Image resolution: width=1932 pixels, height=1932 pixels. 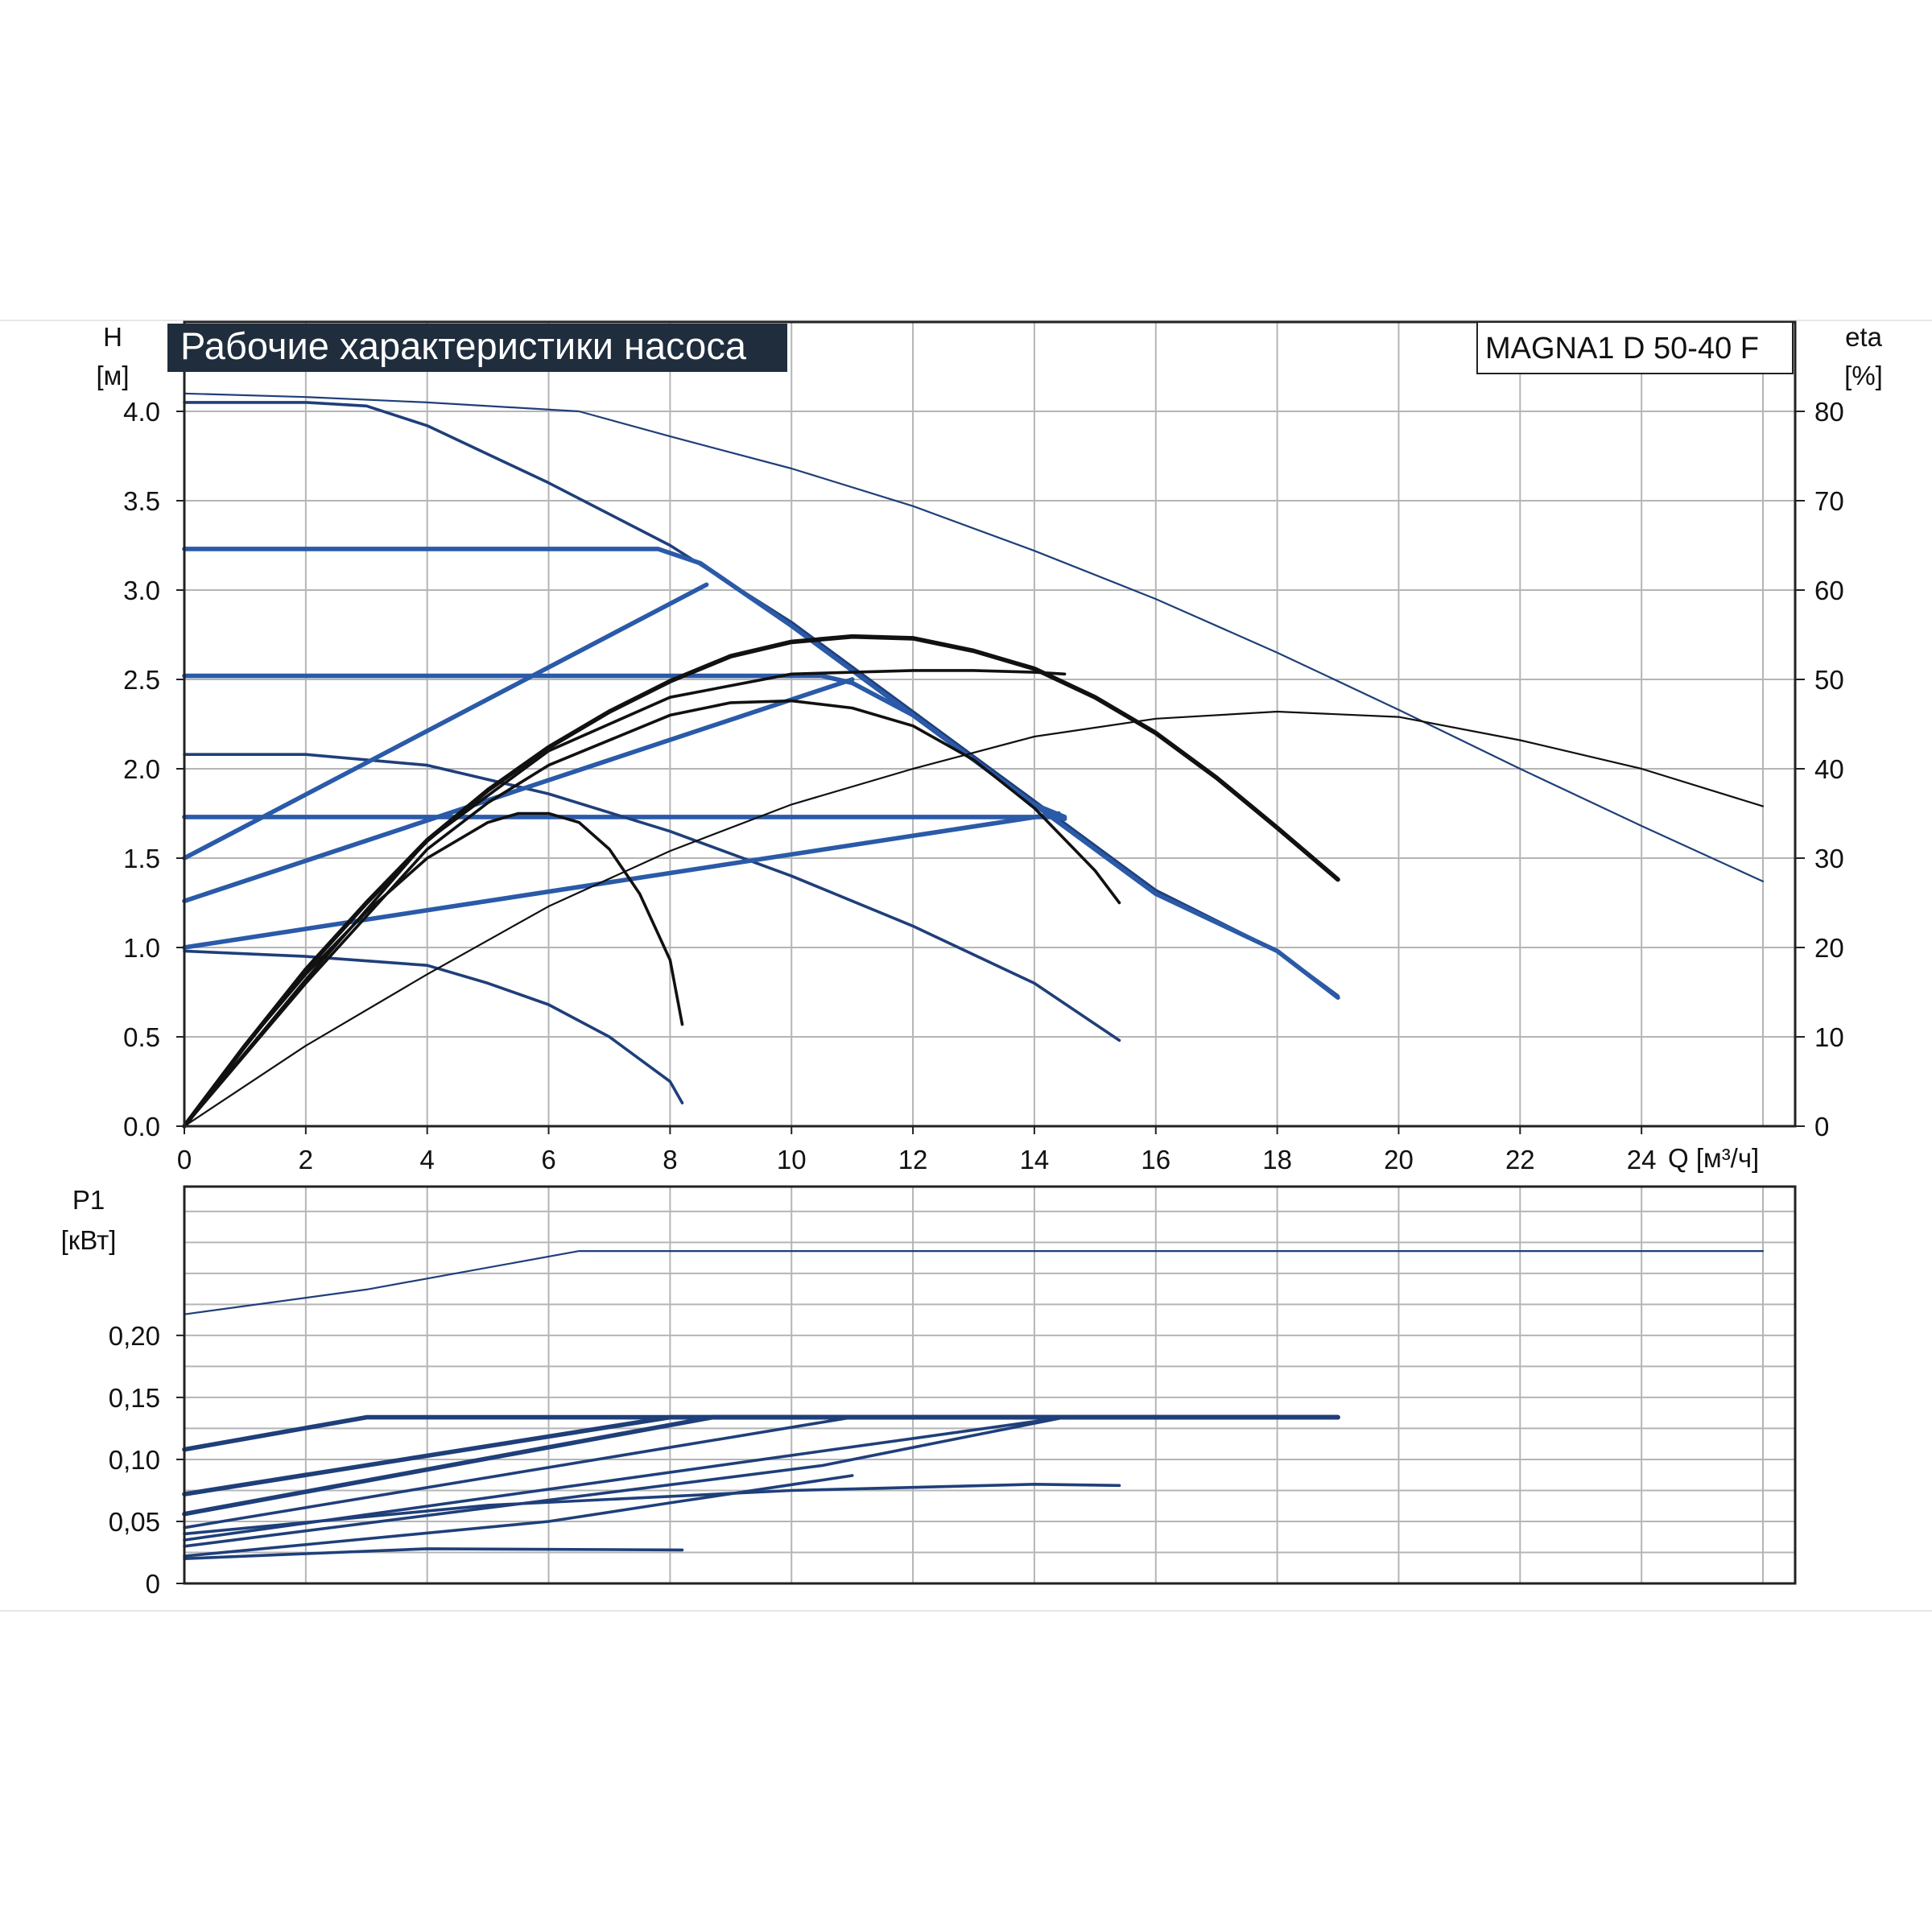 What do you see at coordinates (1520, 1159) in the screenshot?
I see `head-x-tick-label: 22` at bounding box center [1520, 1159].